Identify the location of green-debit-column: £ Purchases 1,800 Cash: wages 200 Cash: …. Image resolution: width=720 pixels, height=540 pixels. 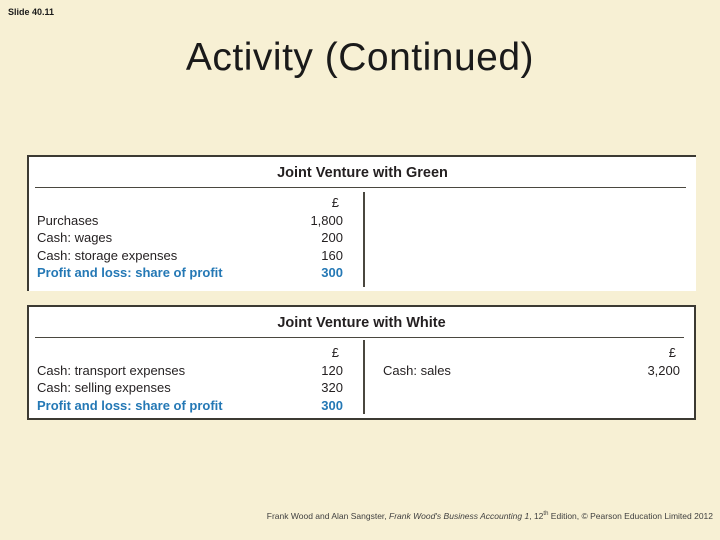
(196, 238).